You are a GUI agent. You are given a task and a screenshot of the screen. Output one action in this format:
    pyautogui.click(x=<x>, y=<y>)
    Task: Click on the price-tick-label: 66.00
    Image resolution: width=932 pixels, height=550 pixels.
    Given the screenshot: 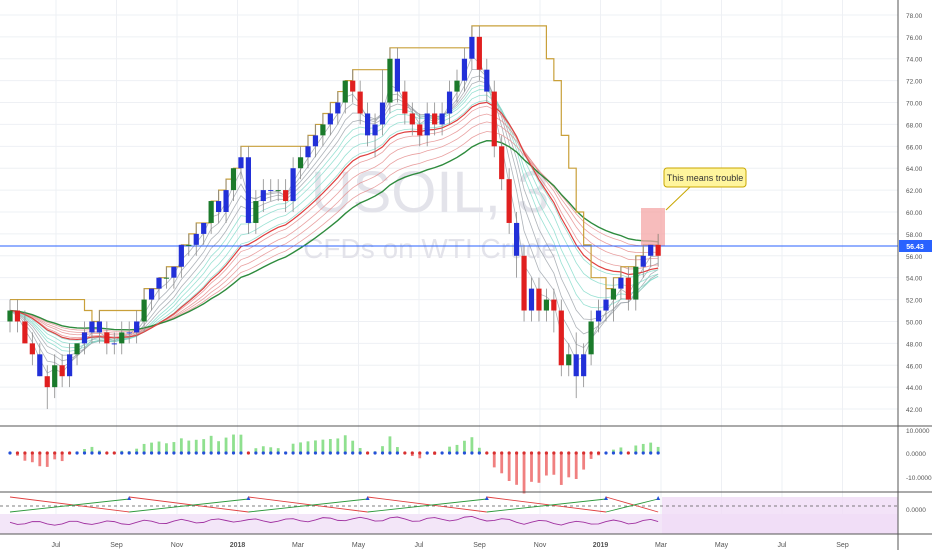 What is the action you would take?
    pyautogui.click(x=914, y=147)
    